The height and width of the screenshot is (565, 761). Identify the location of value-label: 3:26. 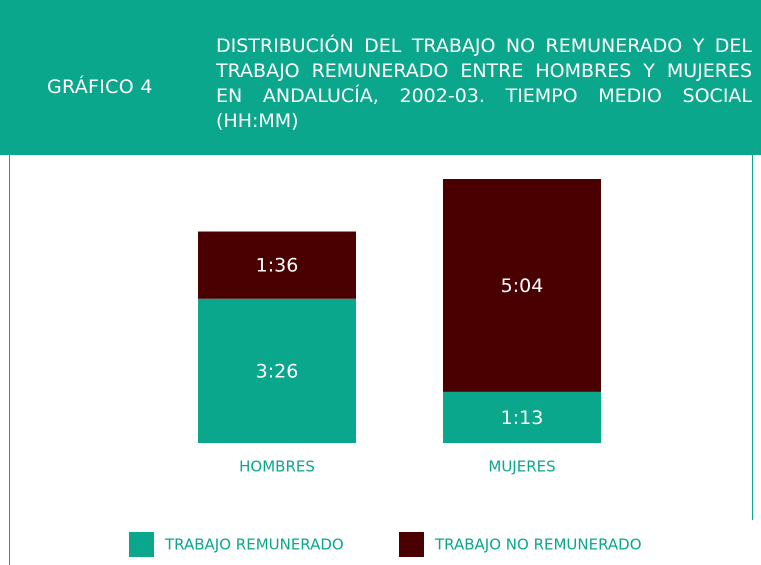
(277, 371).